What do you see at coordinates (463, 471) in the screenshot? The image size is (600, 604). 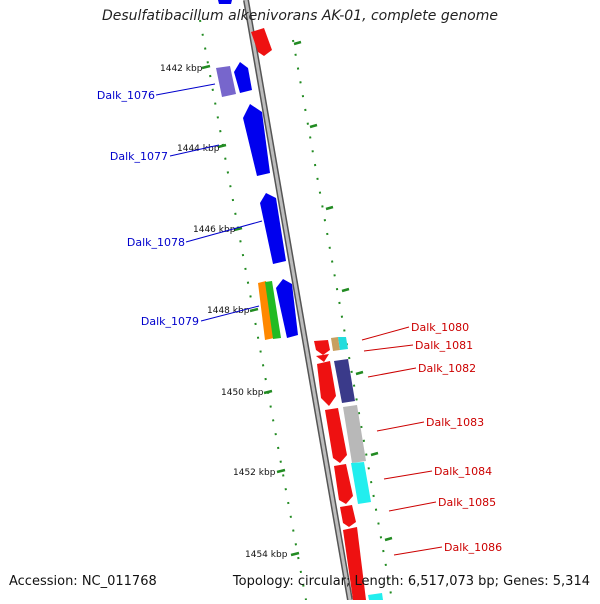 I see `gene-label-dalk-1084: Dalk_1084` at bounding box center [463, 471].